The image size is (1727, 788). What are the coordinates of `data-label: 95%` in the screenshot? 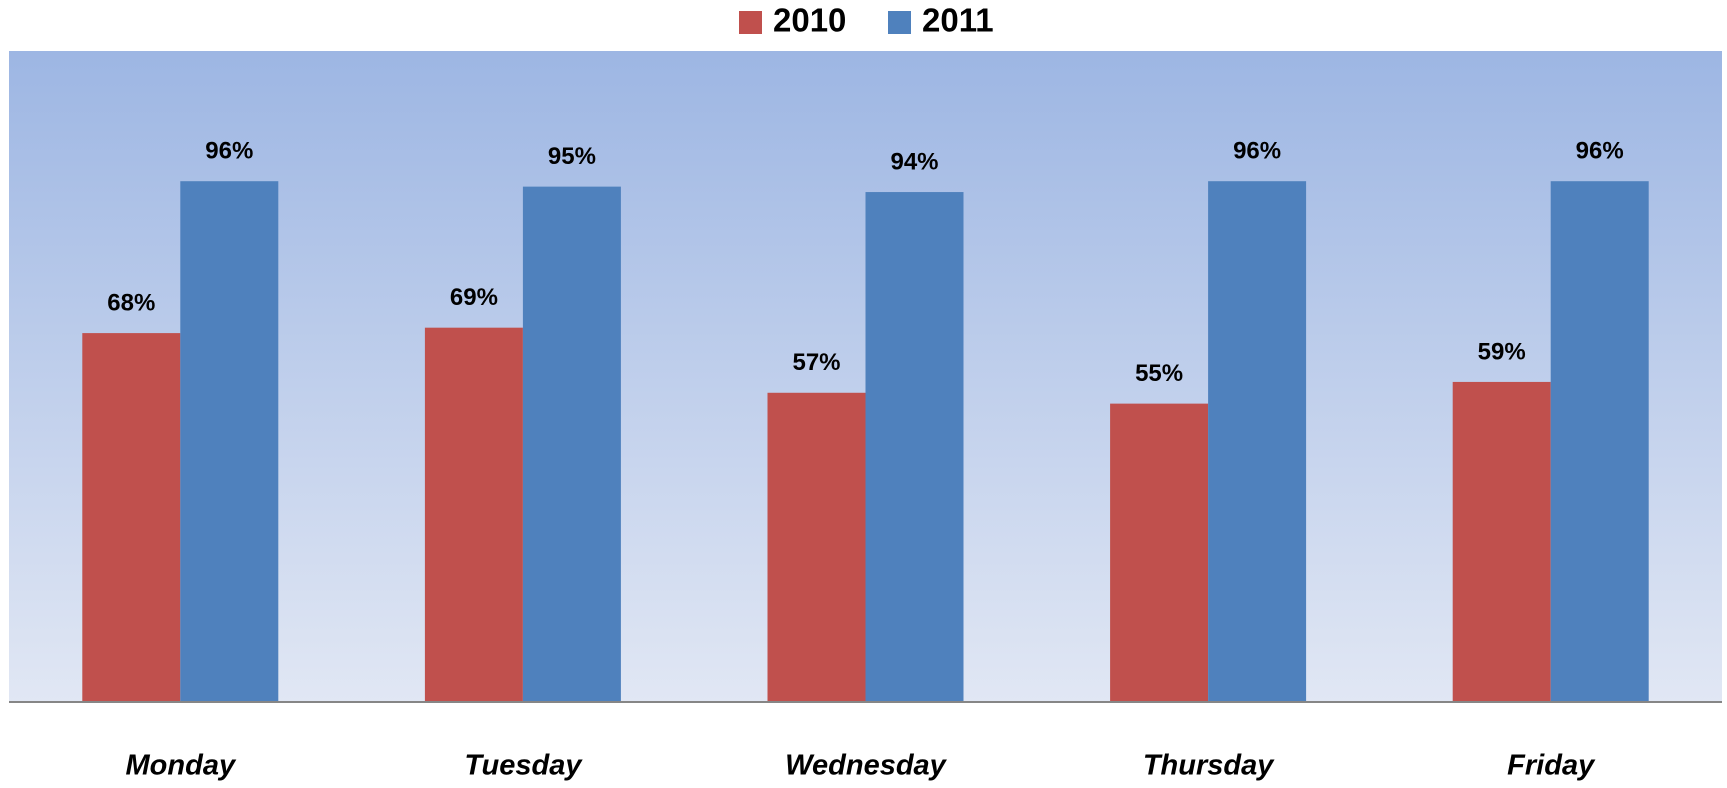 It's located at (572, 156).